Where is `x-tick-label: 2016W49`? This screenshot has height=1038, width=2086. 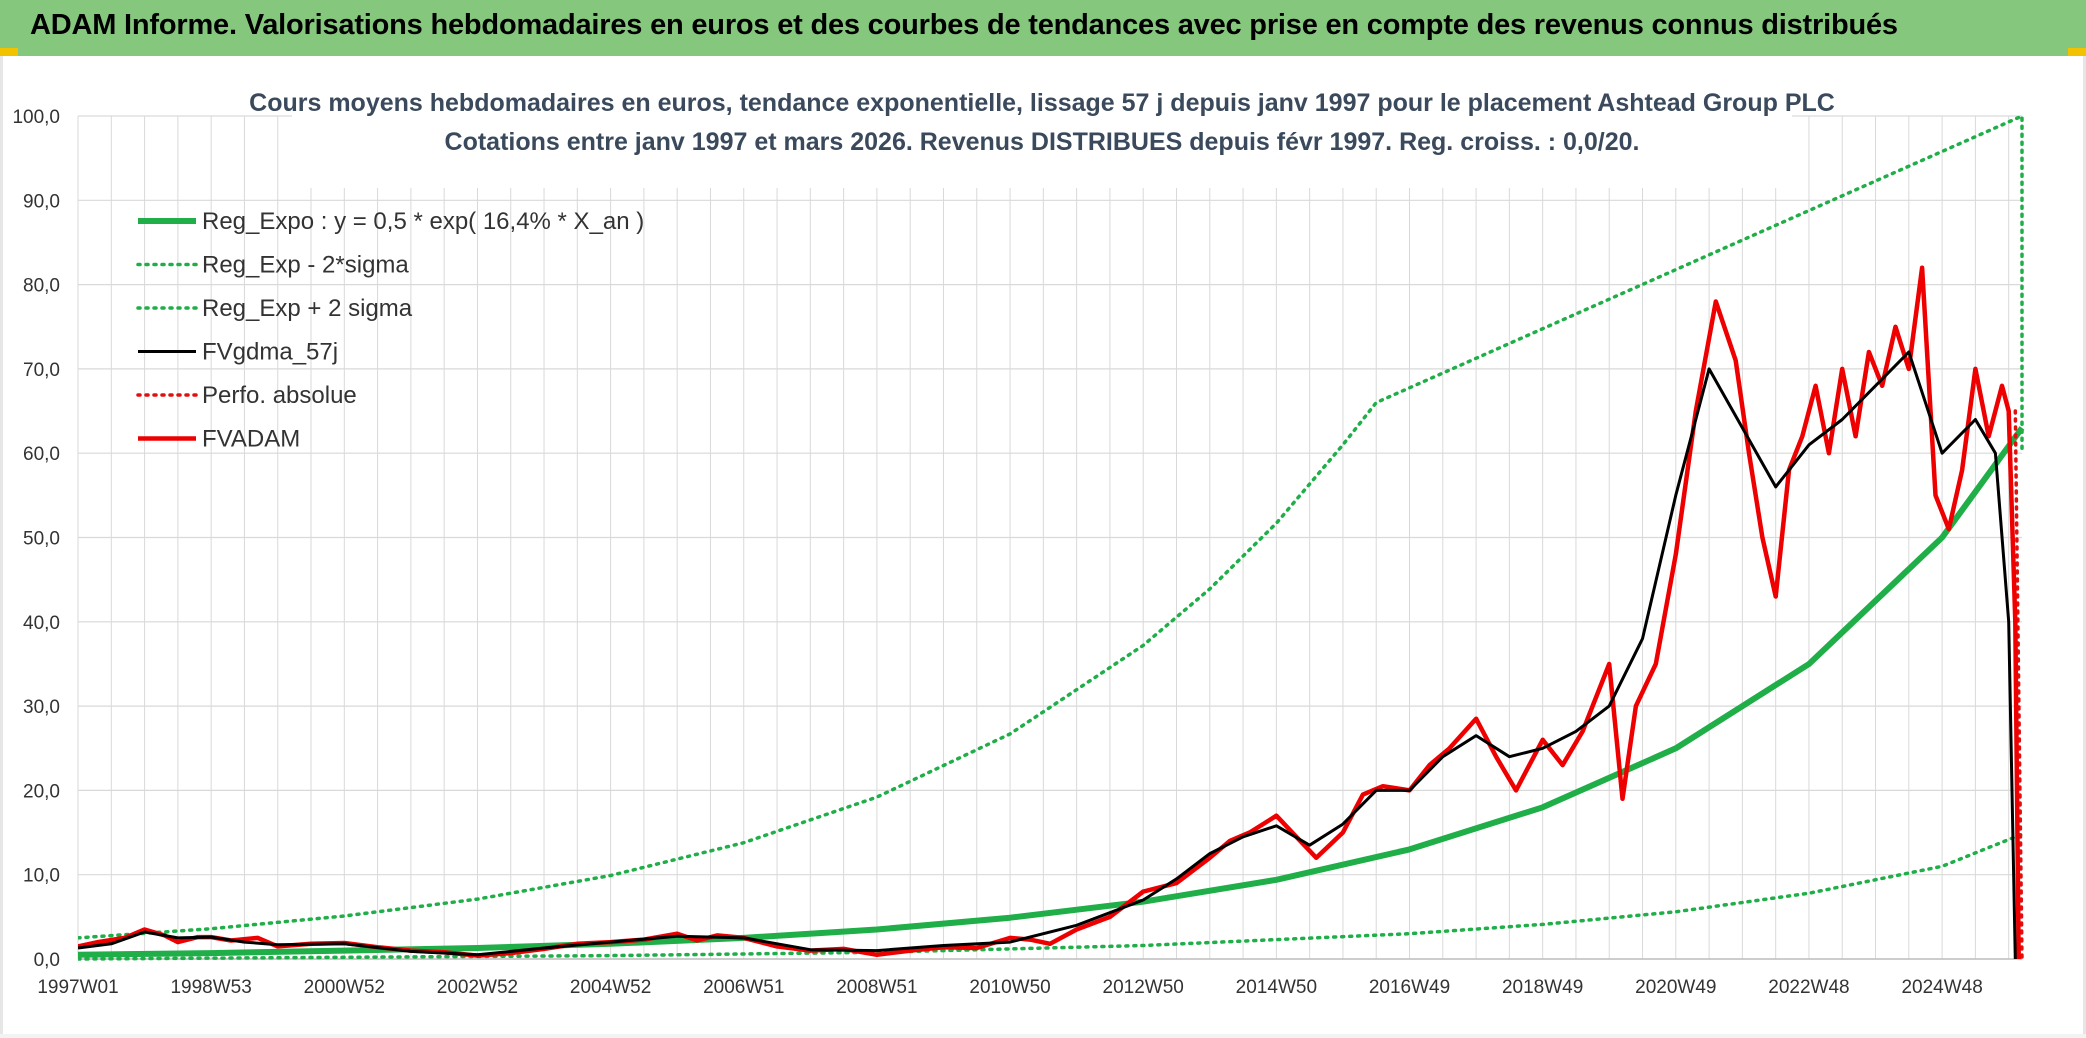
x-tick-label: 2016W49 is located at coordinates (1409, 987).